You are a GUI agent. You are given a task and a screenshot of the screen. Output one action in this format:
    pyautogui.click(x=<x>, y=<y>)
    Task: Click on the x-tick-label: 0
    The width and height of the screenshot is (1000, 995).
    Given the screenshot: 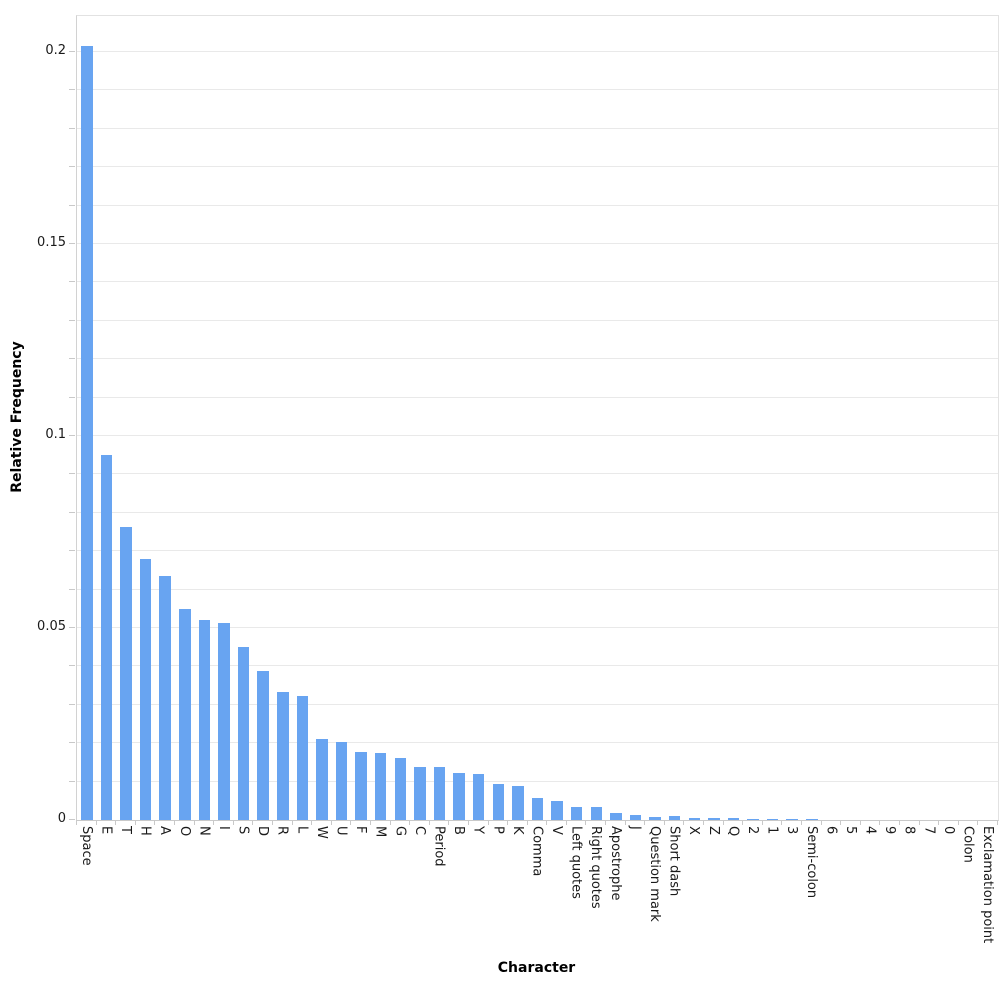 What is the action you would take?
    pyautogui.click(x=948, y=830)
    